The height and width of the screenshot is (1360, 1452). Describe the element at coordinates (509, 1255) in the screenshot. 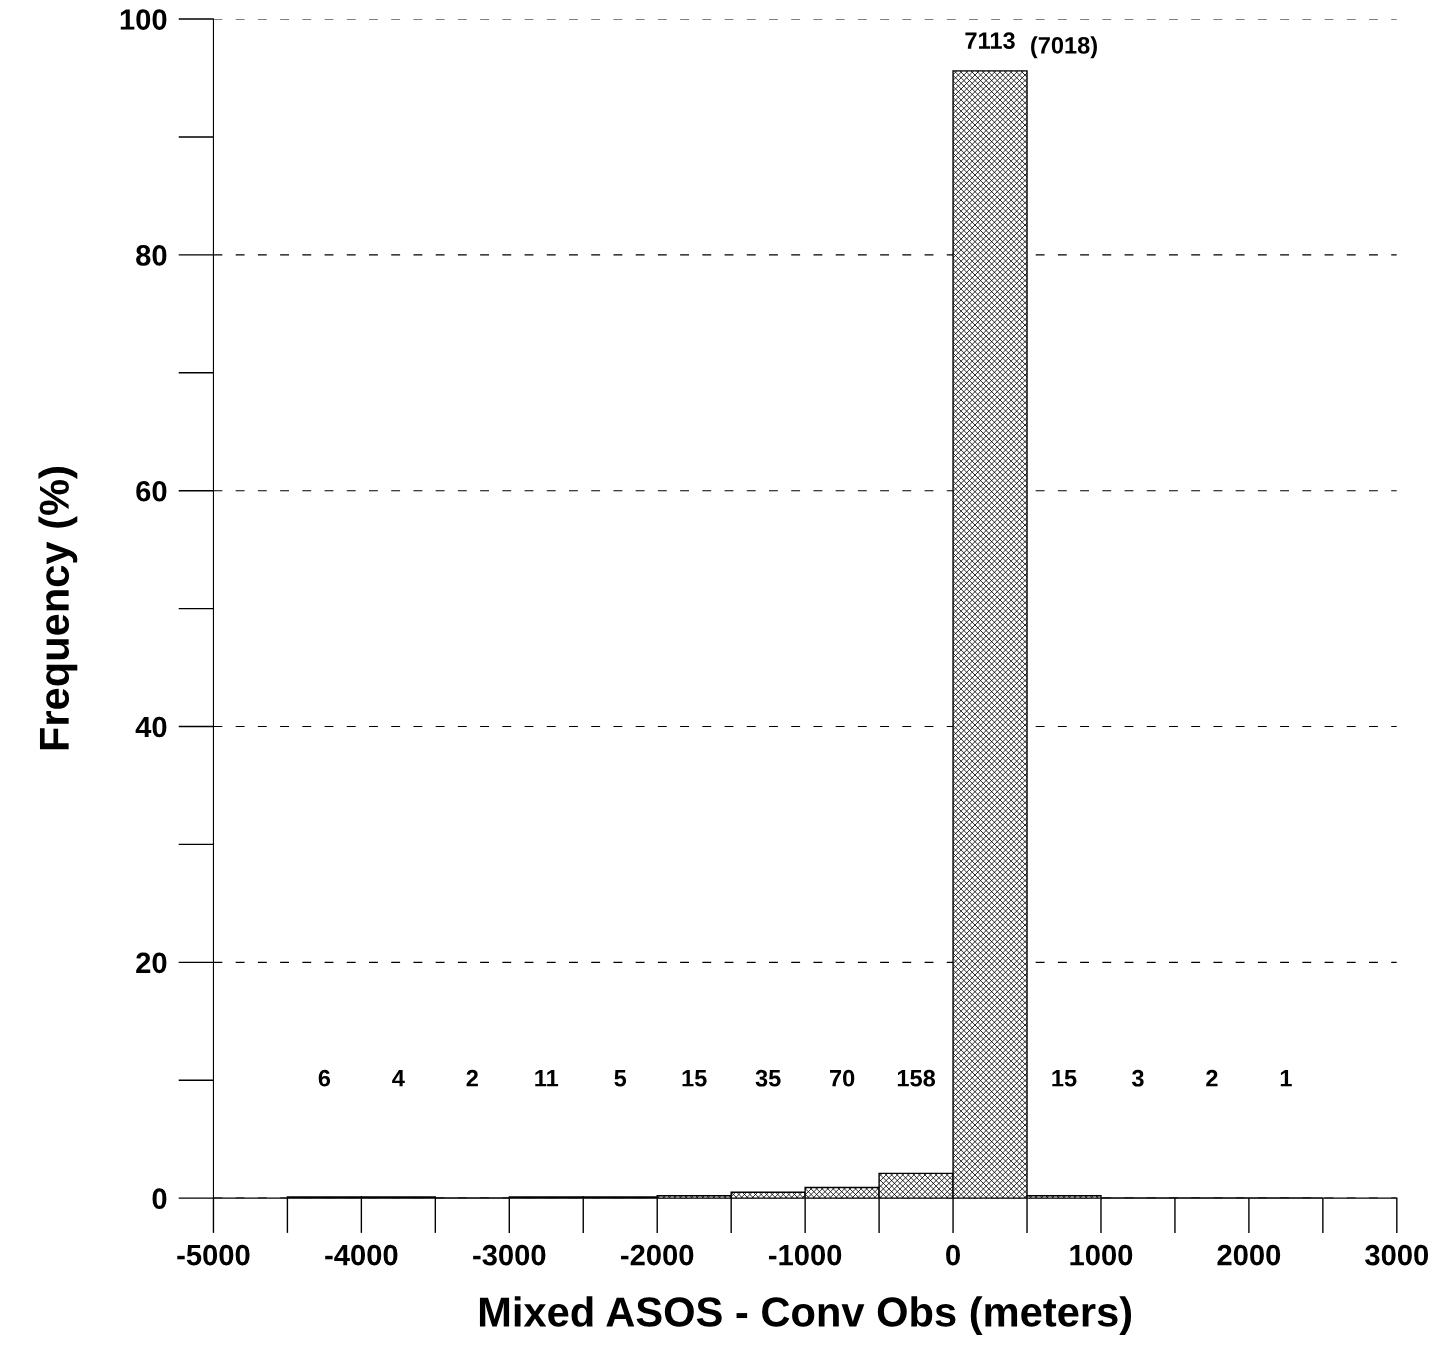

I see `x-tick-label: -3000` at that location.